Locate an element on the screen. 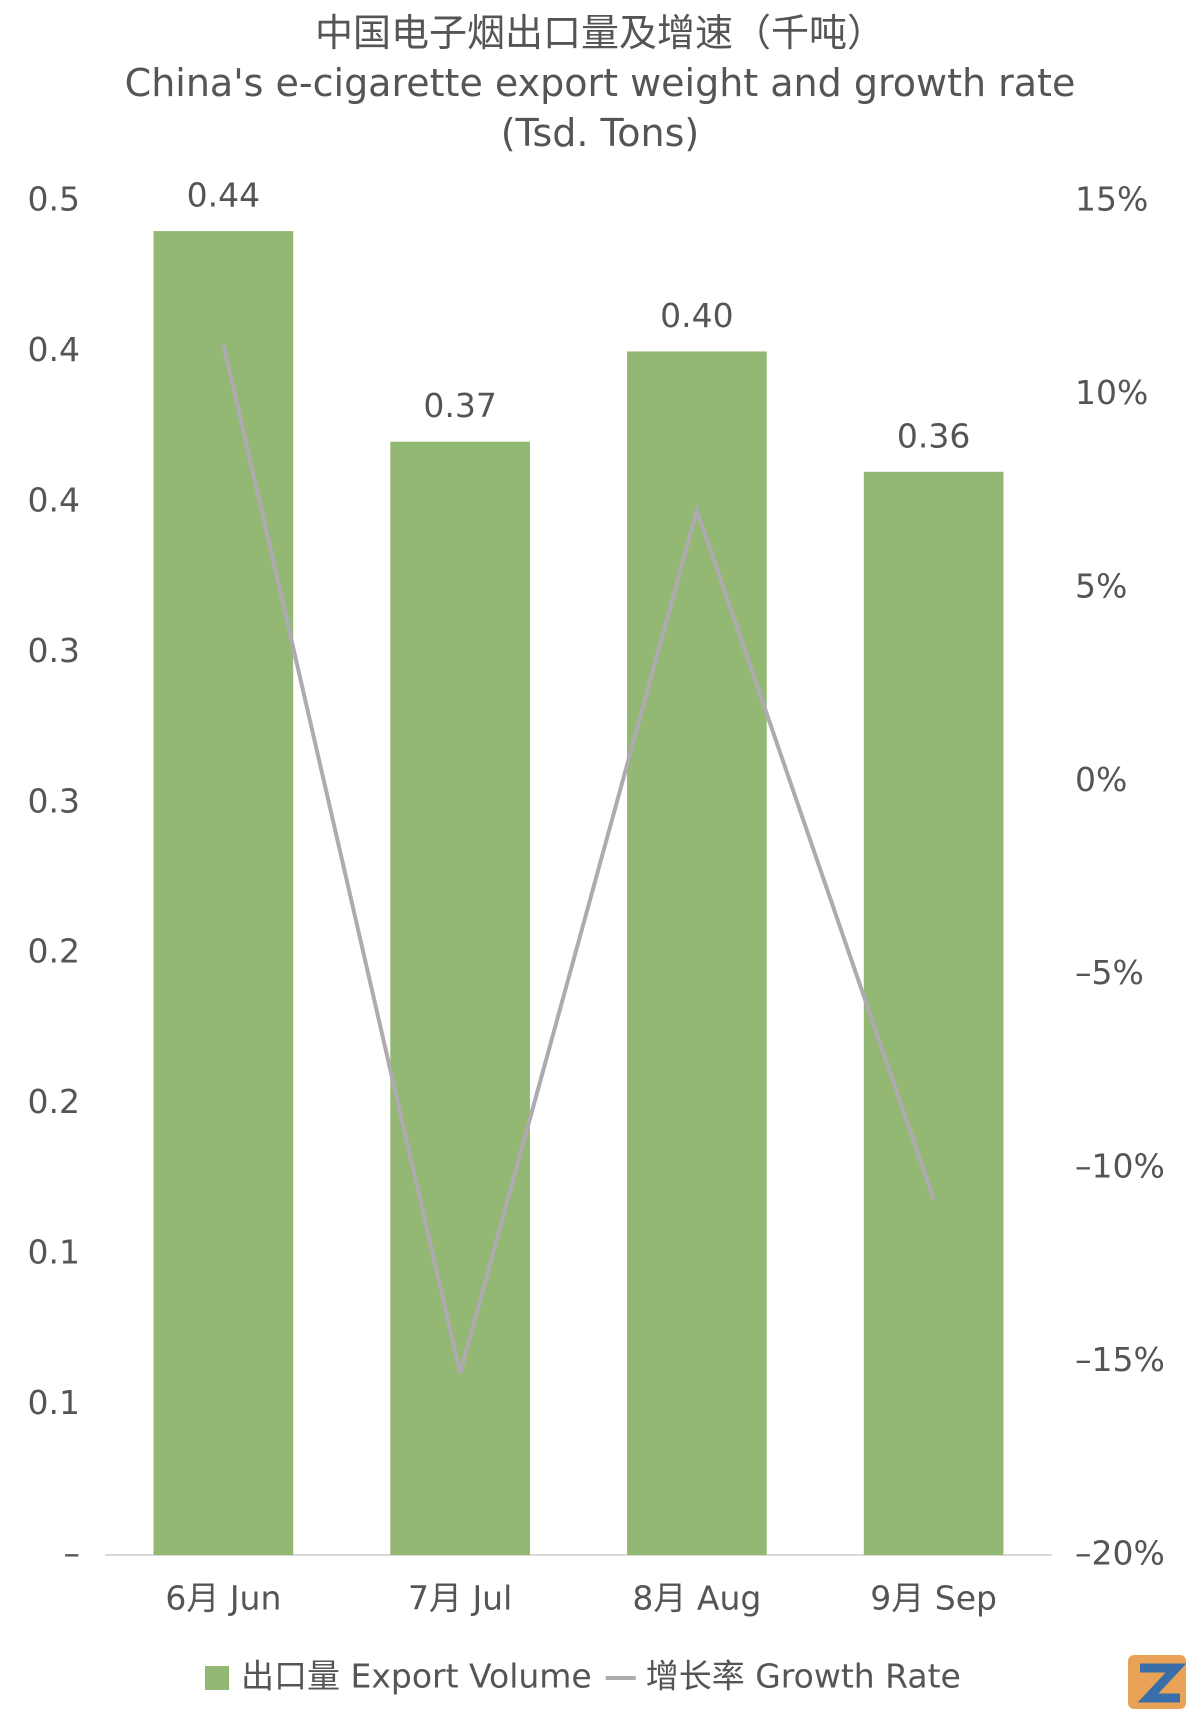  y2-tick-label: –5% is located at coordinates (1109, 972).